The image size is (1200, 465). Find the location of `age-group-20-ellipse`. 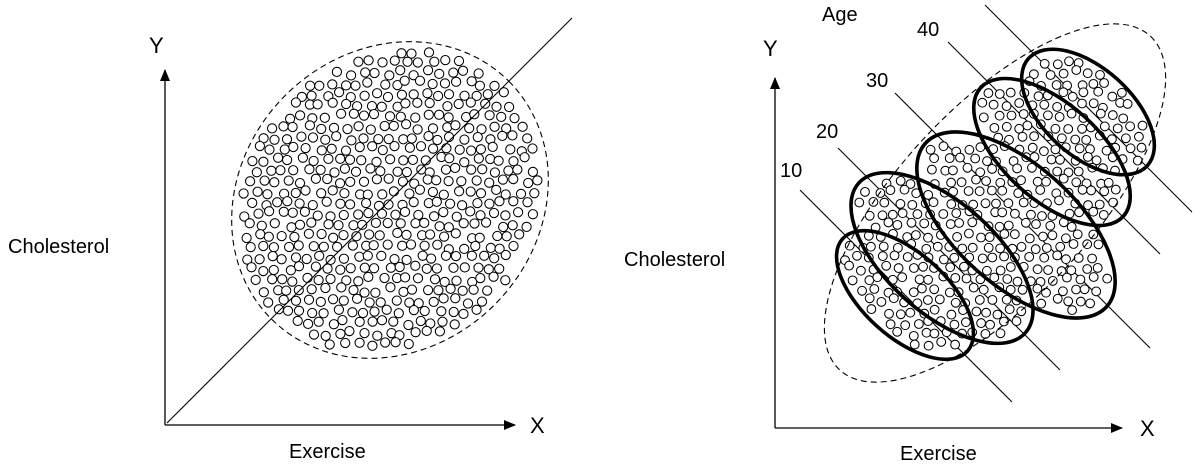

age-group-20-ellipse is located at coordinates (942, 258).